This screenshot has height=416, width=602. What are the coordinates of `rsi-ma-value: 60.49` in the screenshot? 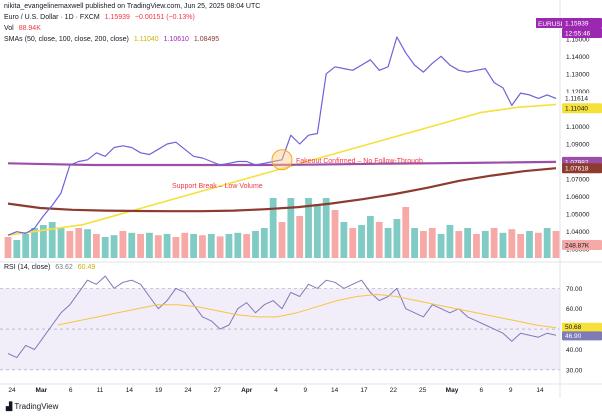 It's located at (86, 267).